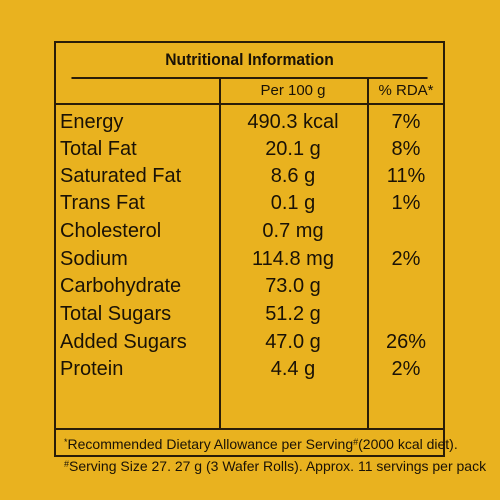 This screenshot has width=500, height=500. What do you see at coordinates (249, 61) in the screenshot?
I see `panel-title: Nutritional Information` at bounding box center [249, 61].